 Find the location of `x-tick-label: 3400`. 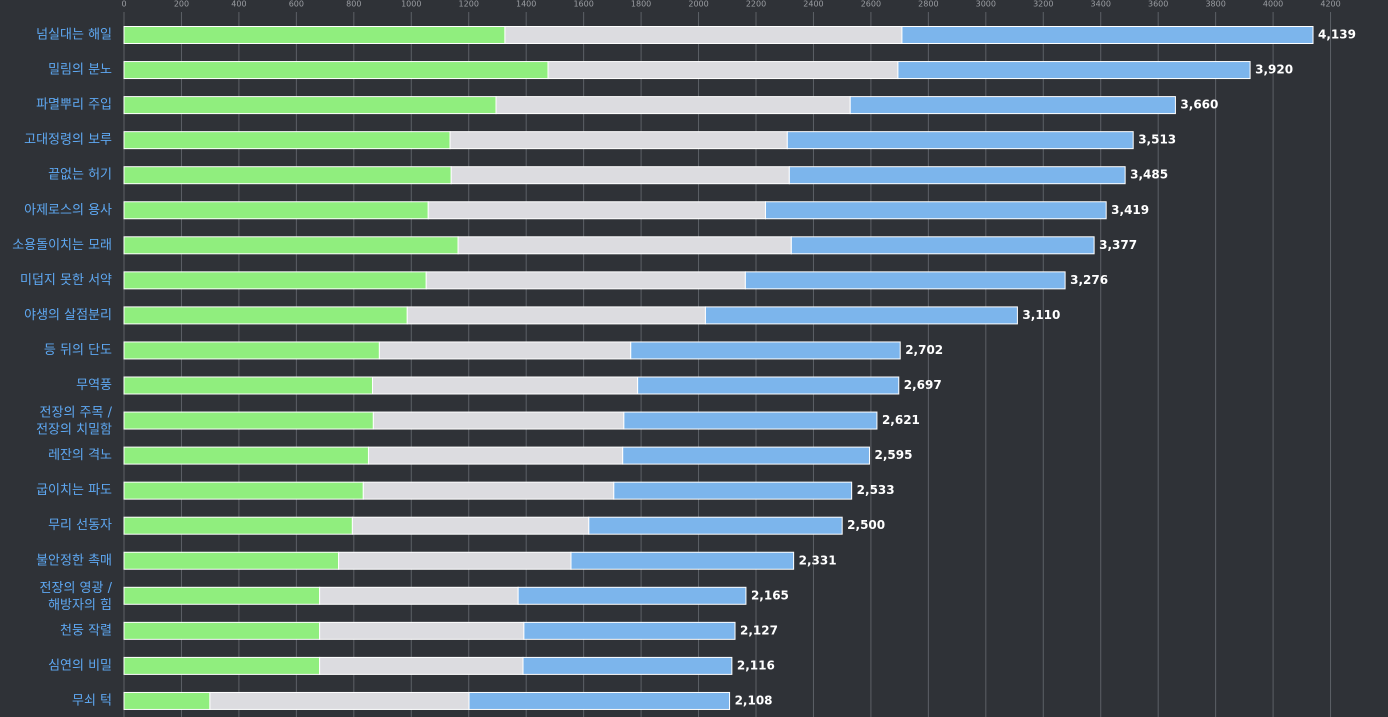

x-tick-label: 3400 is located at coordinates (1101, 4).